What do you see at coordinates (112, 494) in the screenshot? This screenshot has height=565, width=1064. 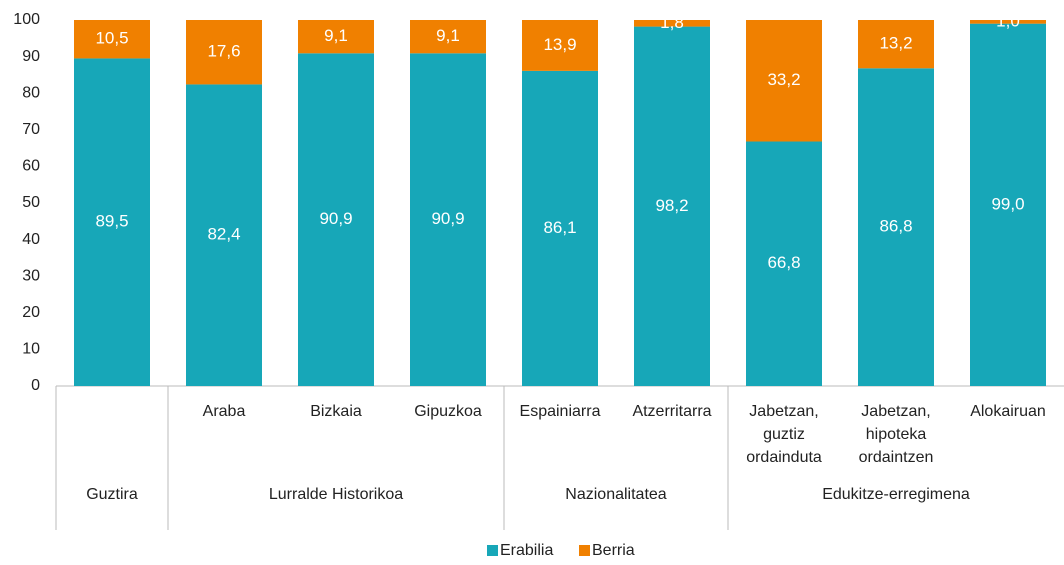 I see `group-label: Guztira` at bounding box center [112, 494].